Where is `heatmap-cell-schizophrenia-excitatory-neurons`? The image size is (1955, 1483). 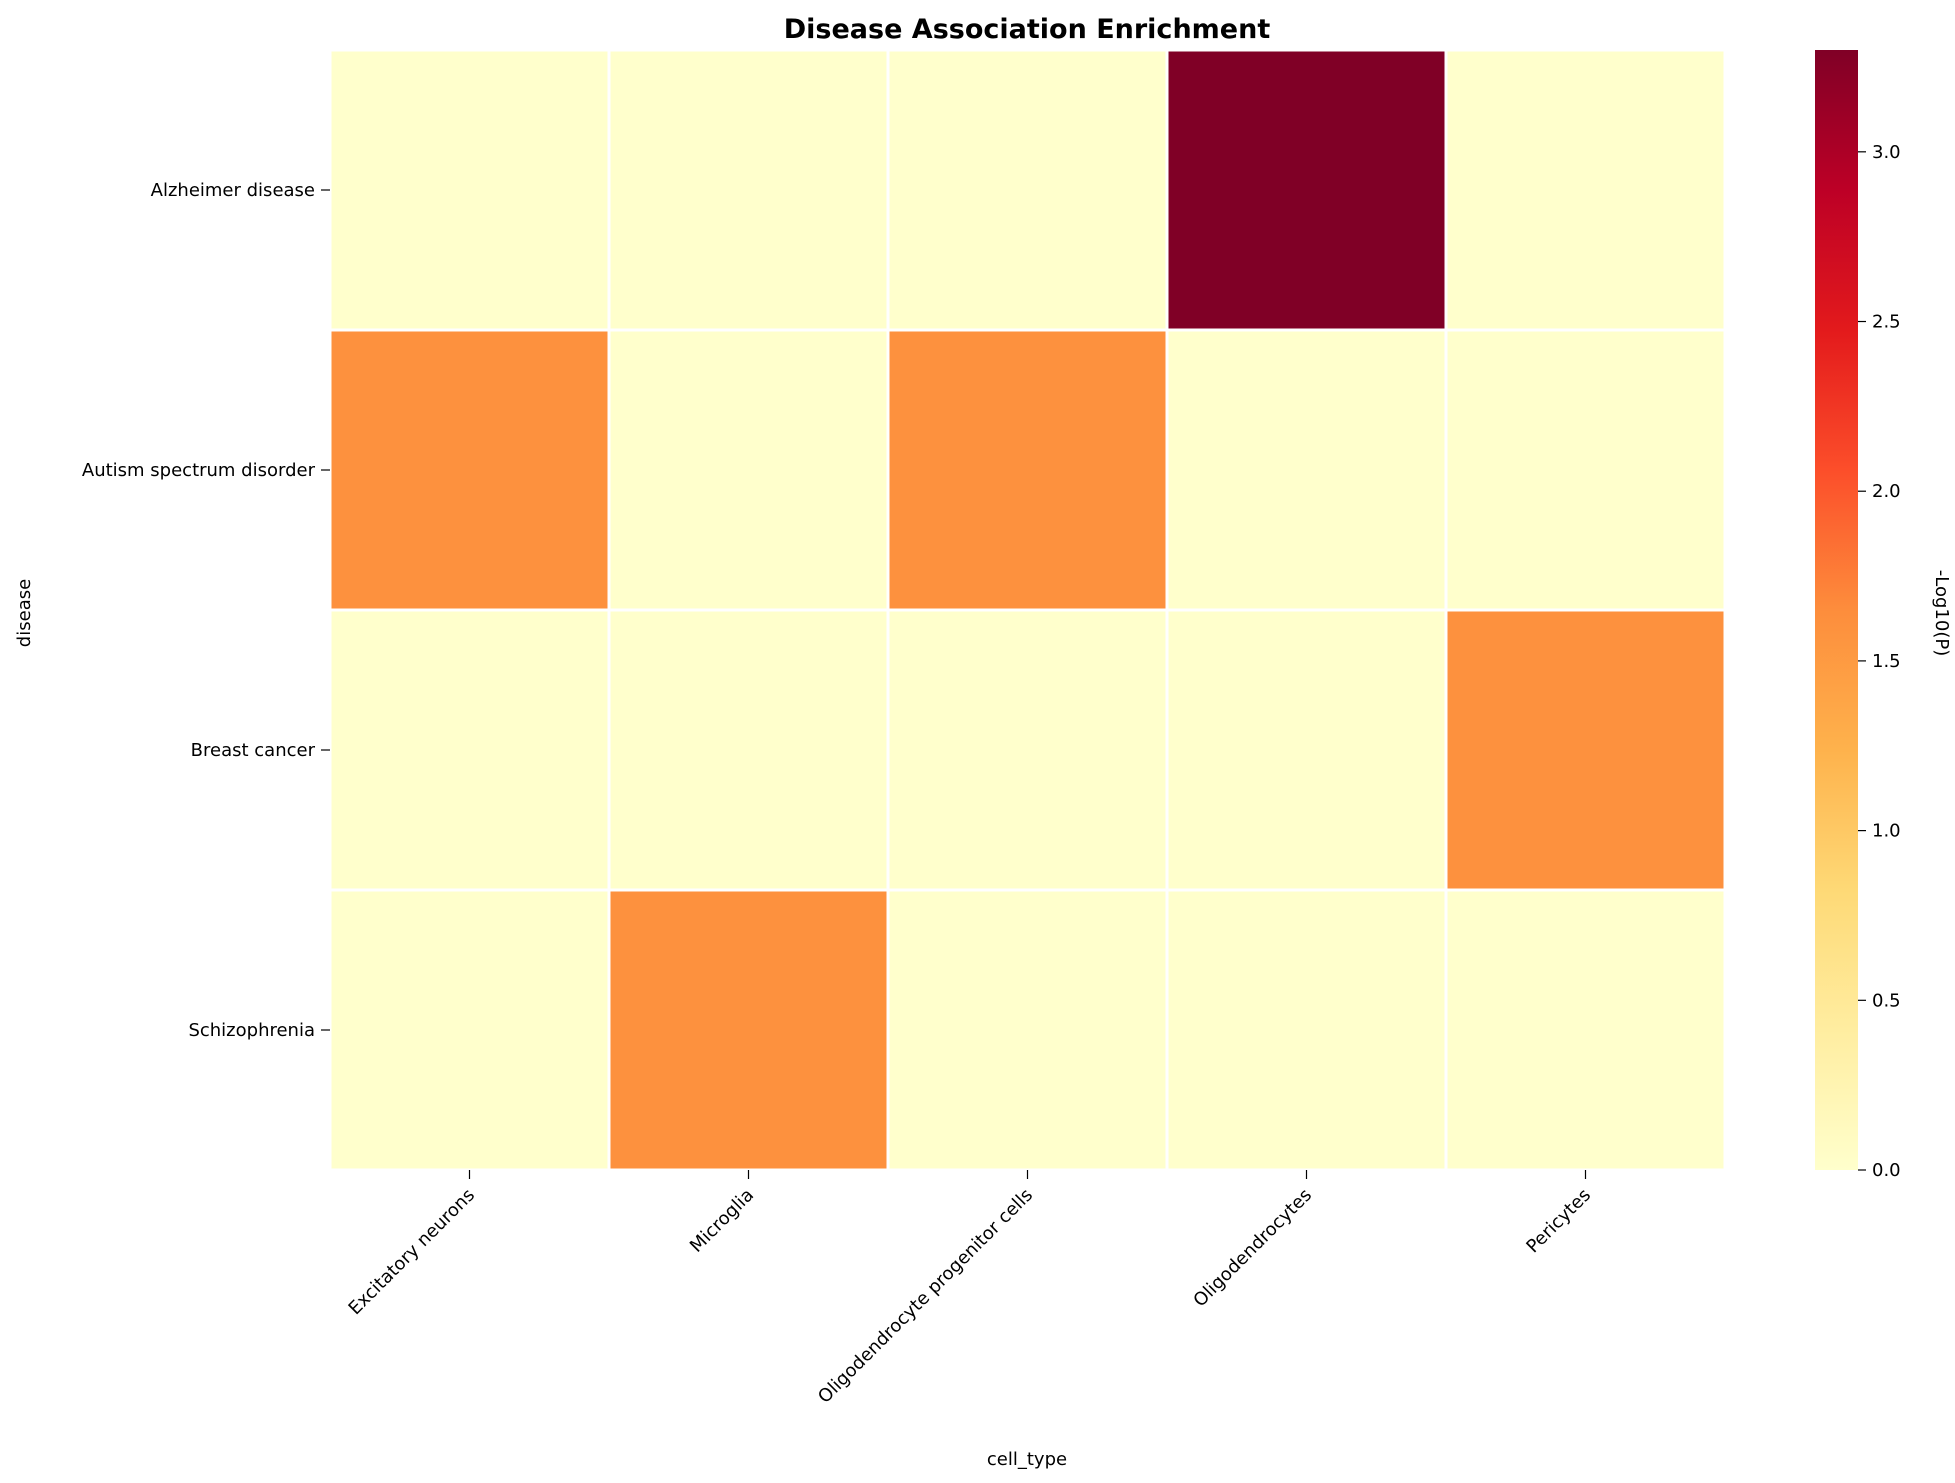 heatmap-cell-schizophrenia-excitatory-neurons is located at coordinates (469, 1030).